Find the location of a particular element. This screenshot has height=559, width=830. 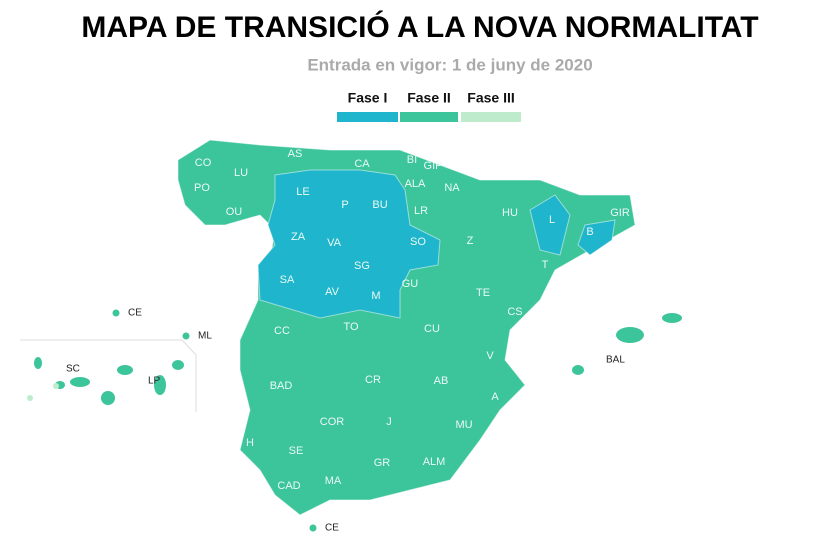

region-label: LU is located at coordinates (241, 173).